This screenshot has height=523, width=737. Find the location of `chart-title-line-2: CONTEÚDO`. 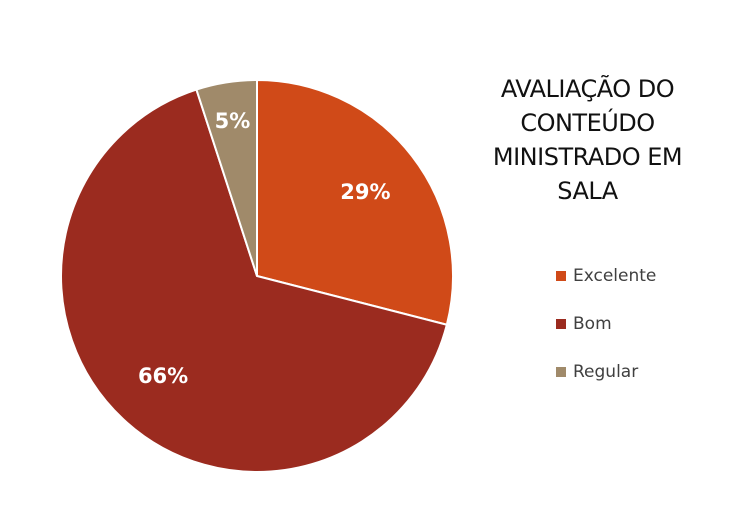

chart-title-line-2: CONTEÚDO is located at coordinates (587, 123).